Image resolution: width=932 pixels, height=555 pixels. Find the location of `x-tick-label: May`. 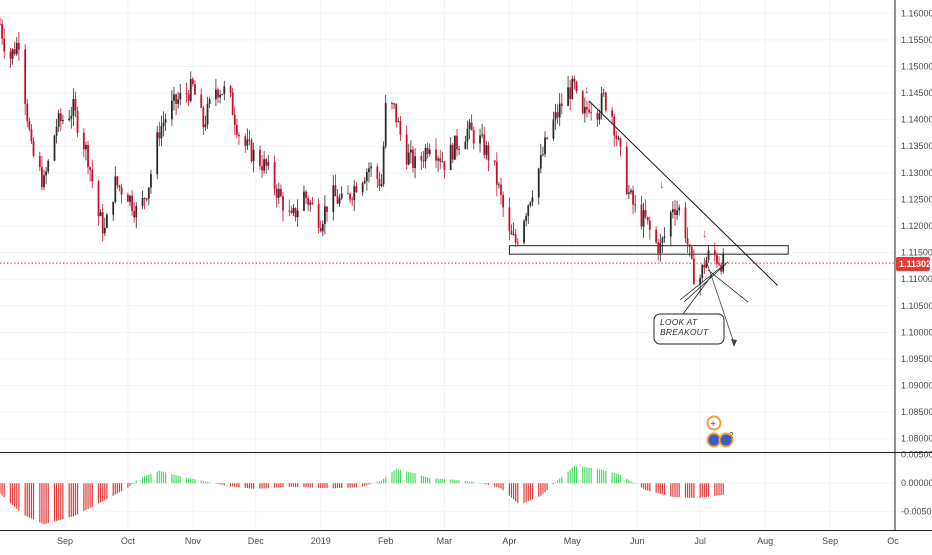

x-tick-label: May is located at coordinates (573, 541).